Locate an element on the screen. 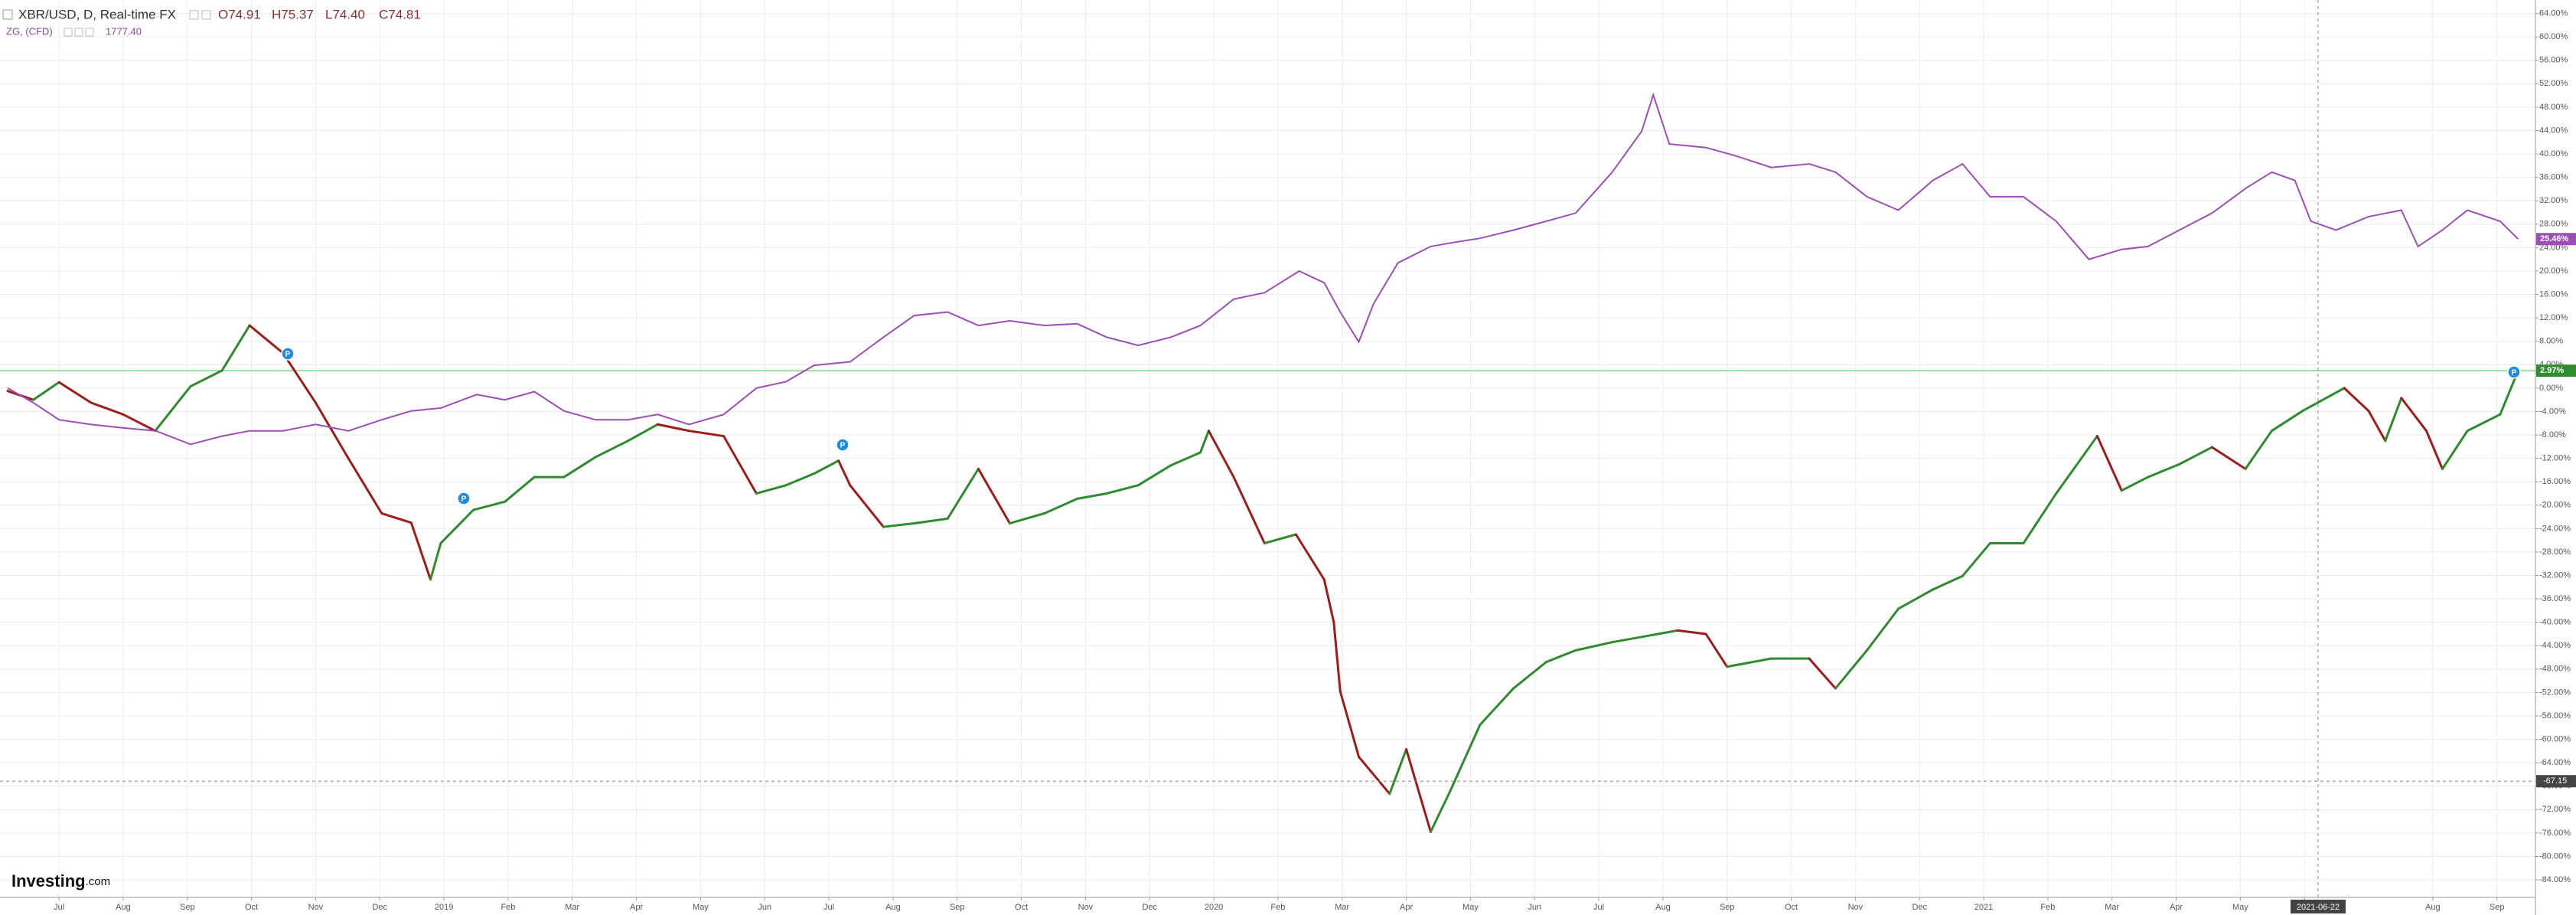  x-tick-label: 2021 is located at coordinates (1983, 907).